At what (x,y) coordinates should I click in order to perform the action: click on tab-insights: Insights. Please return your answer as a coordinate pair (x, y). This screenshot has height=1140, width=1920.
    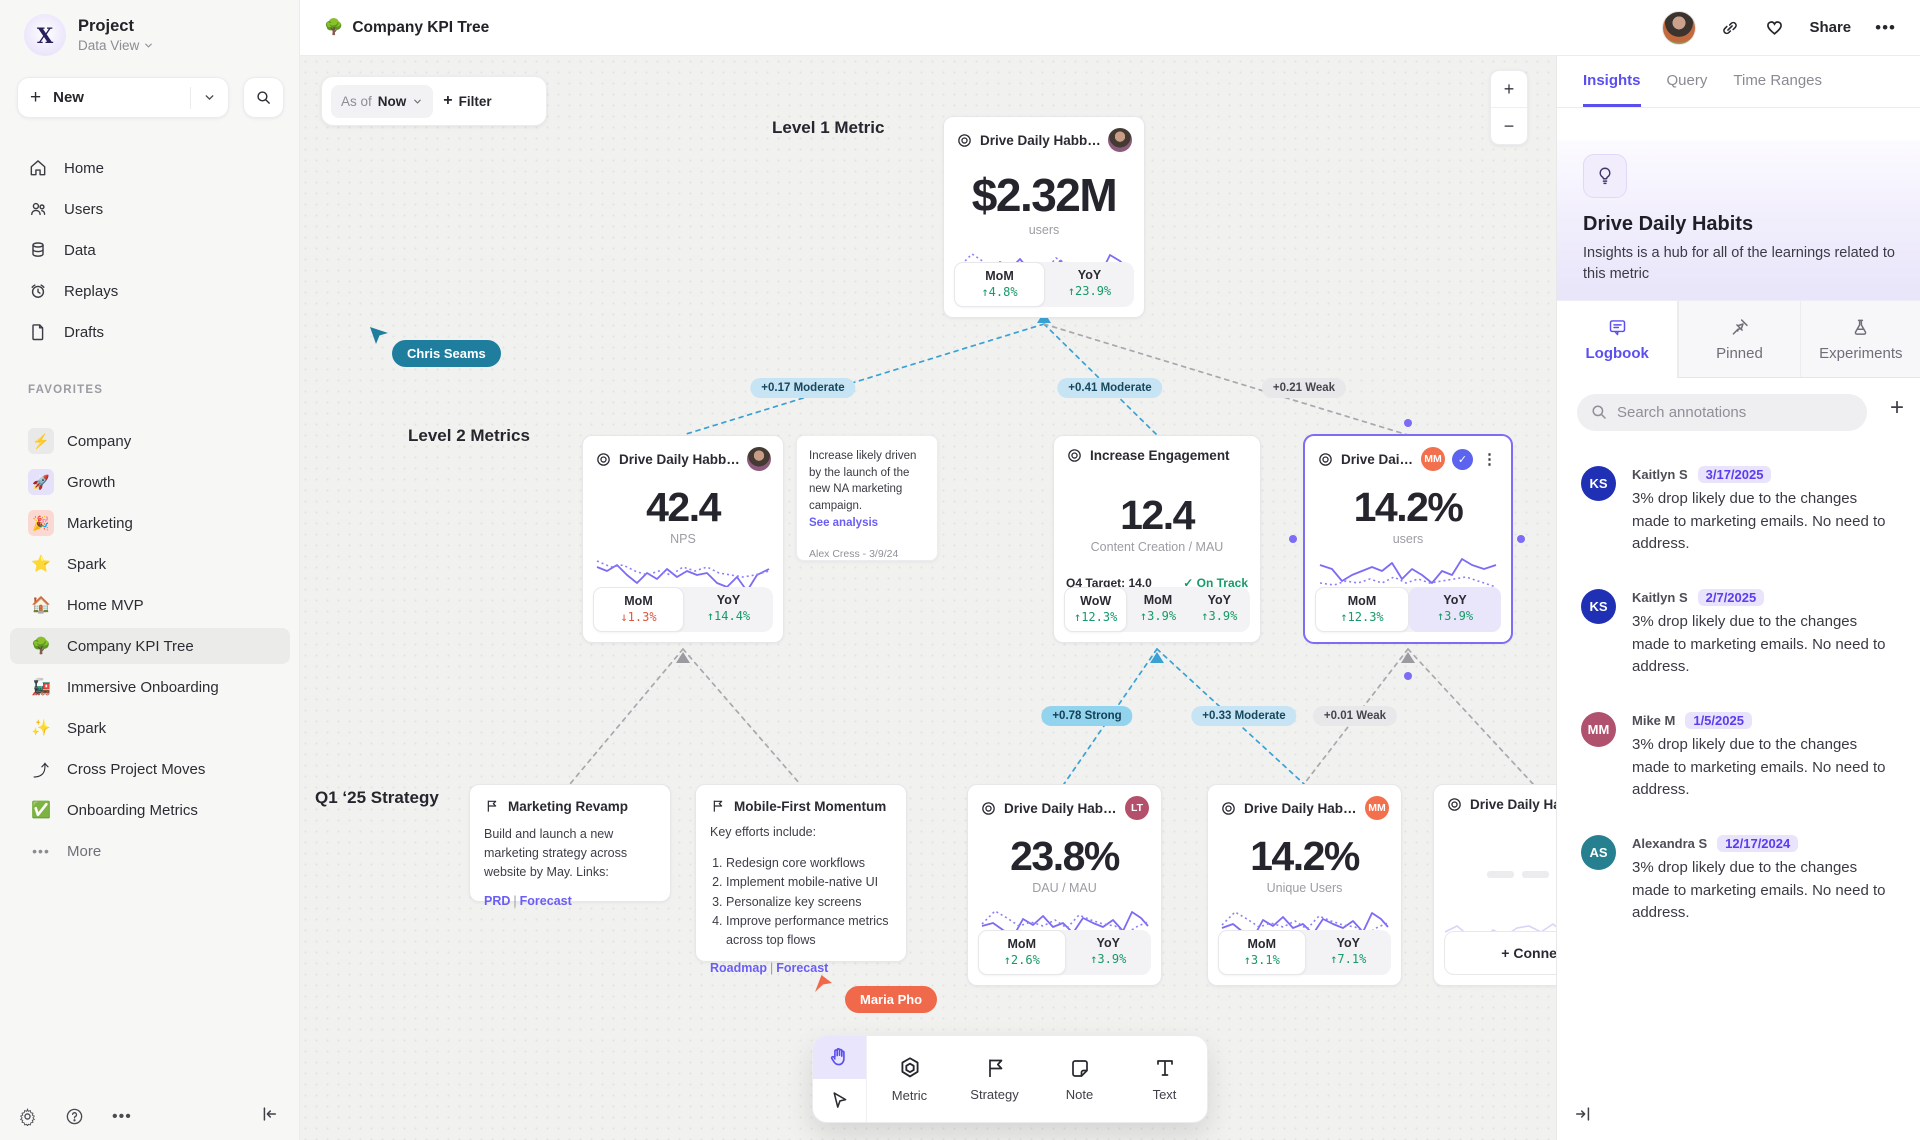
    Looking at the image, I should click on (1612, 89).